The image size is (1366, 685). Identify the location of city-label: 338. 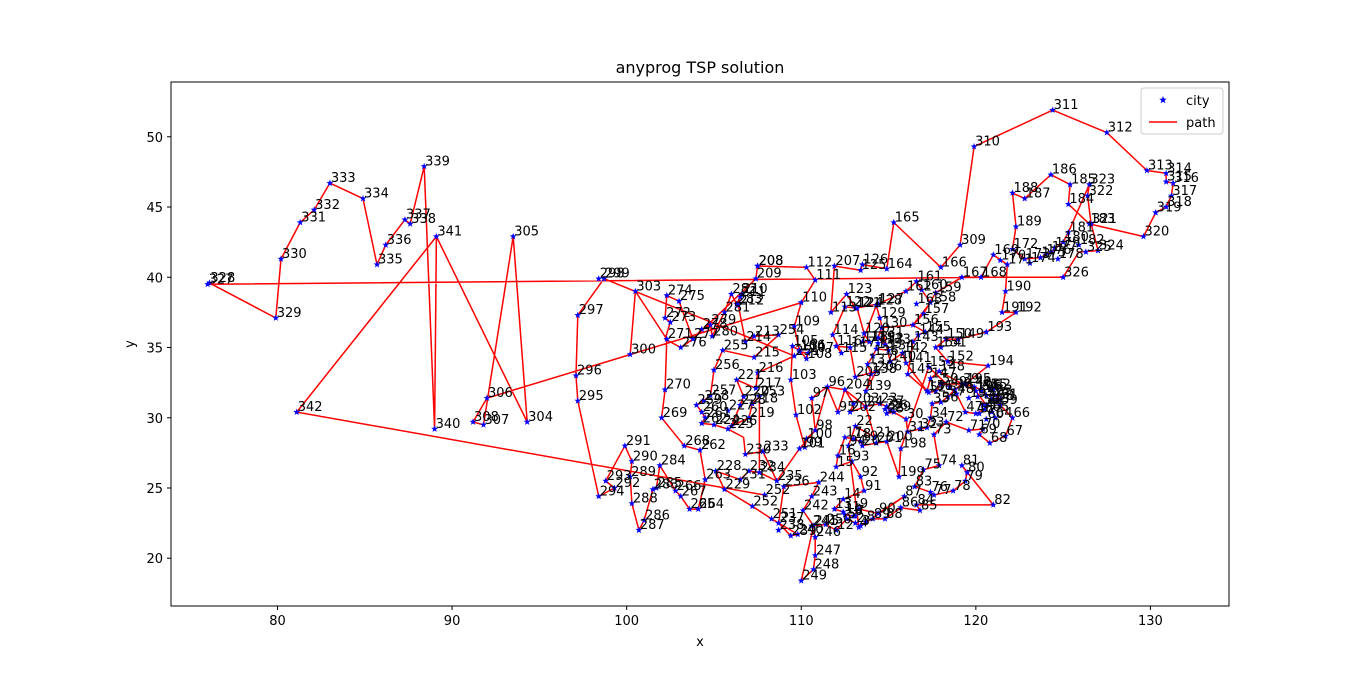
(423, 219).